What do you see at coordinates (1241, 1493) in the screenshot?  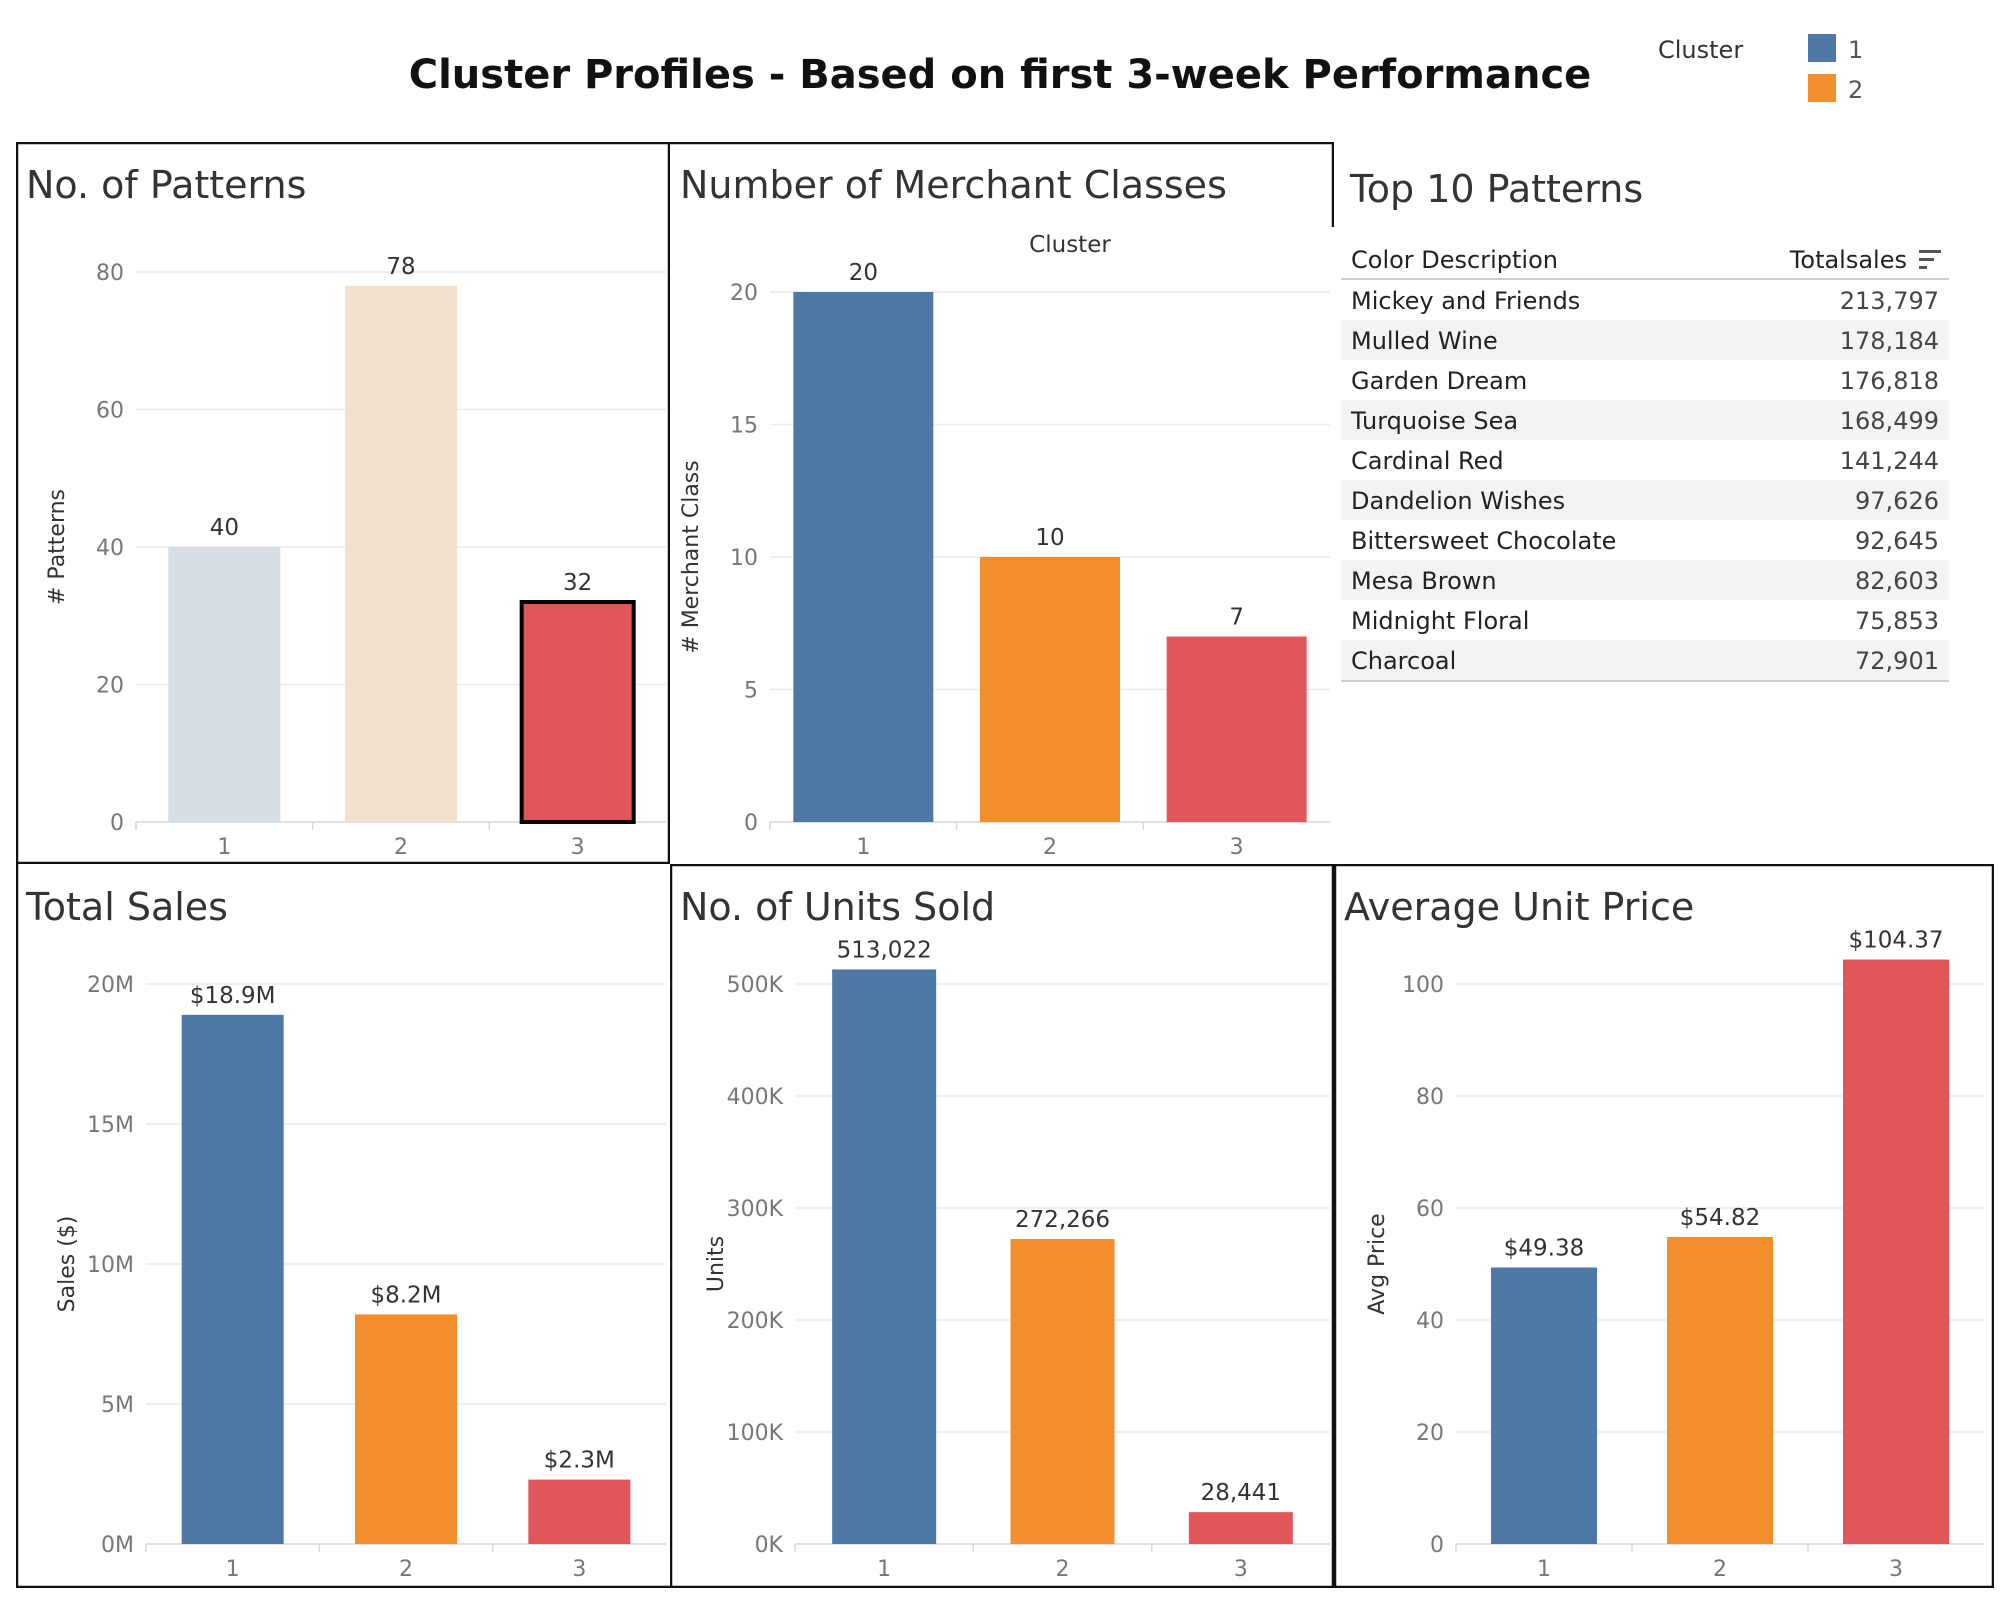 I see `data-label: 28,441` at bounding box center [1241, 1493].